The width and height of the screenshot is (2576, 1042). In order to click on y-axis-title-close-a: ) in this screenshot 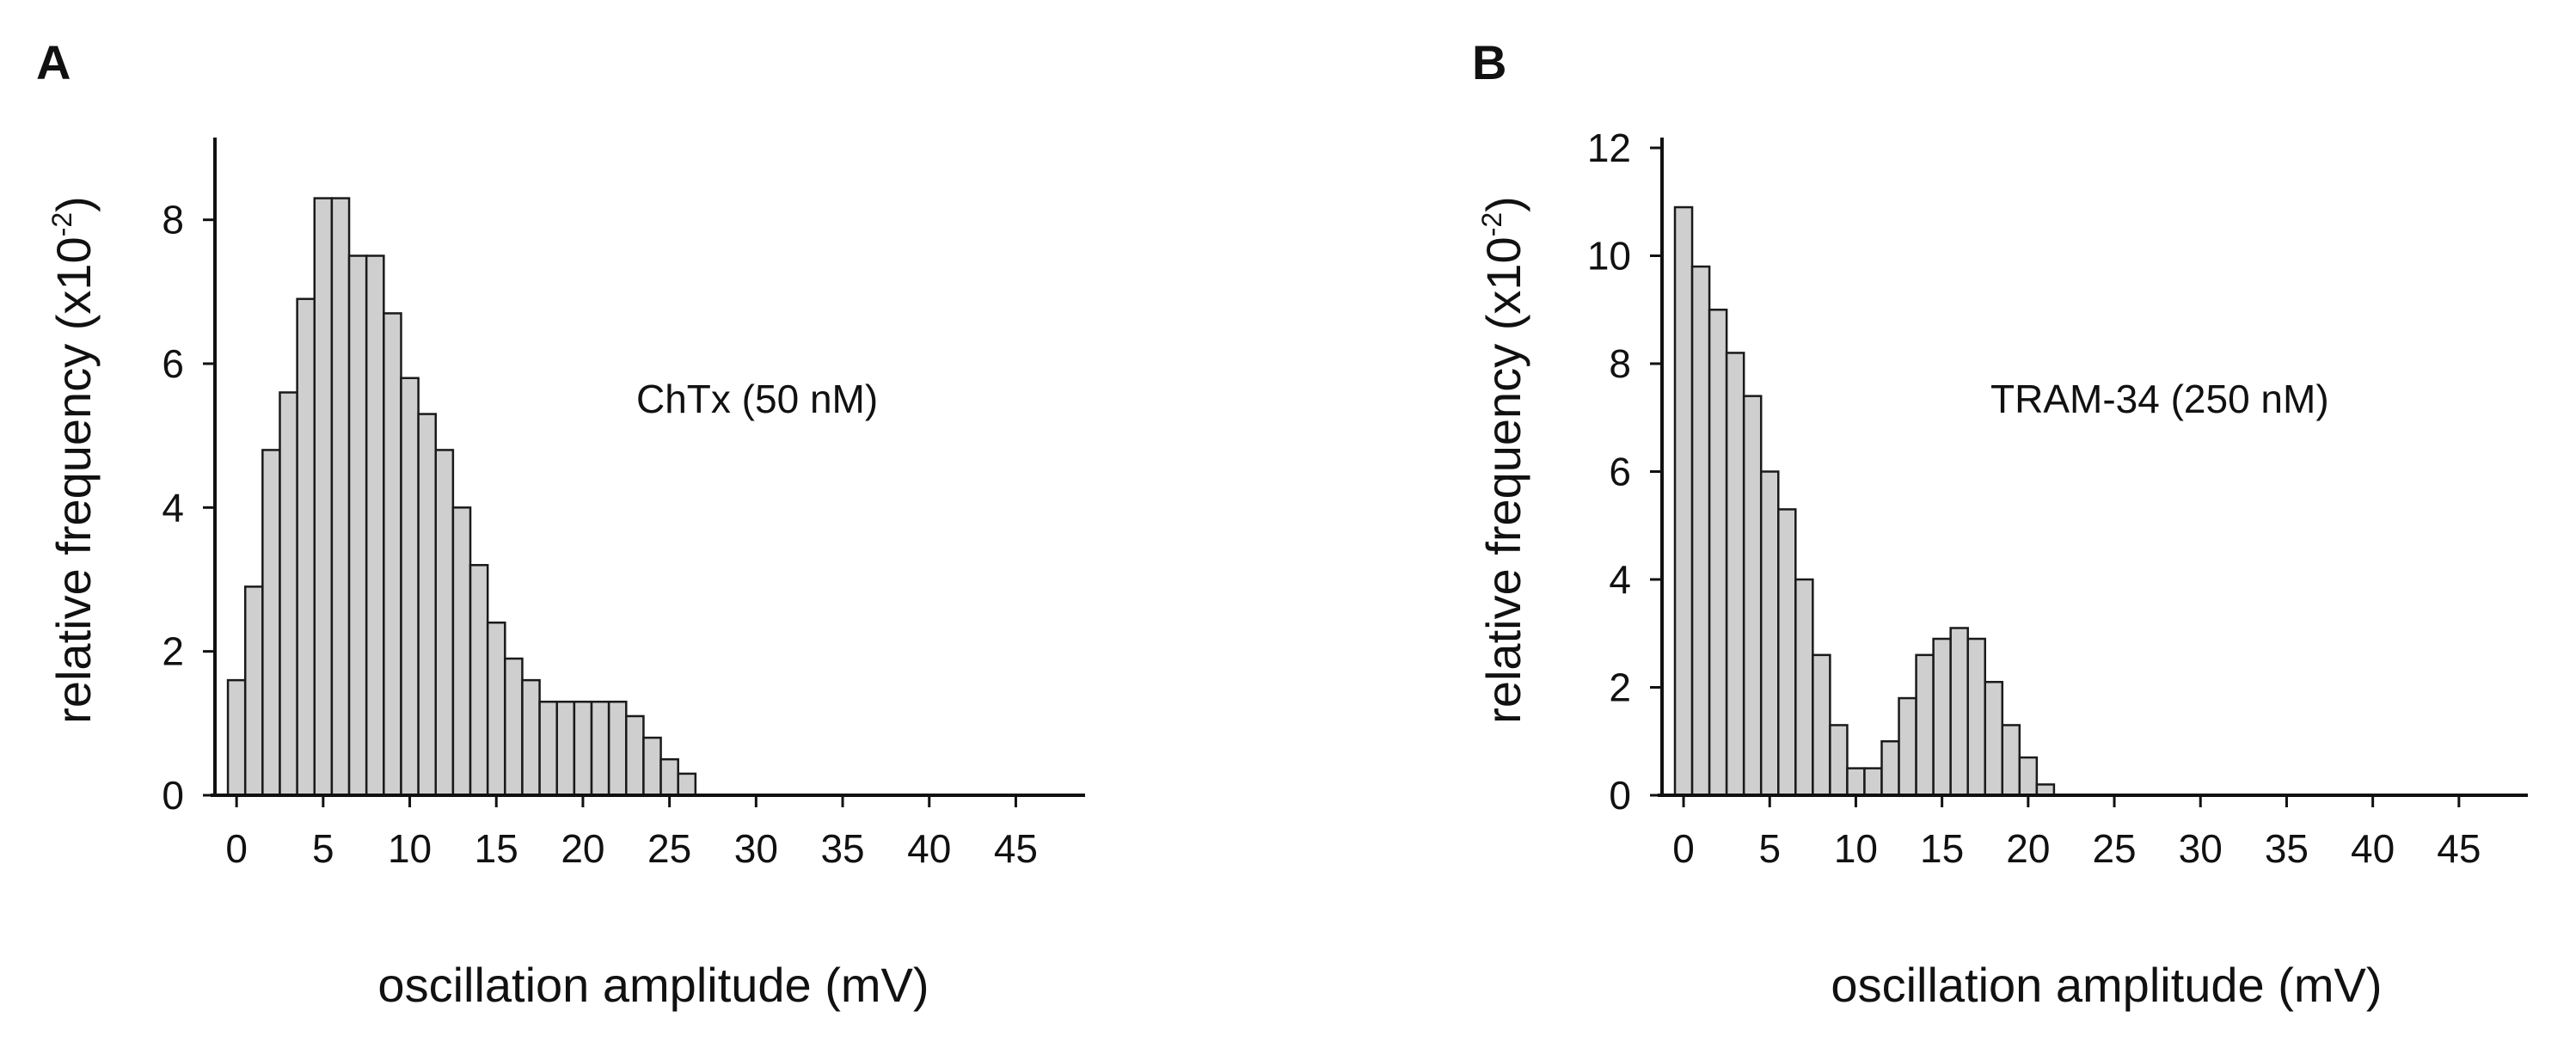, I will do `click(73, 204)`.